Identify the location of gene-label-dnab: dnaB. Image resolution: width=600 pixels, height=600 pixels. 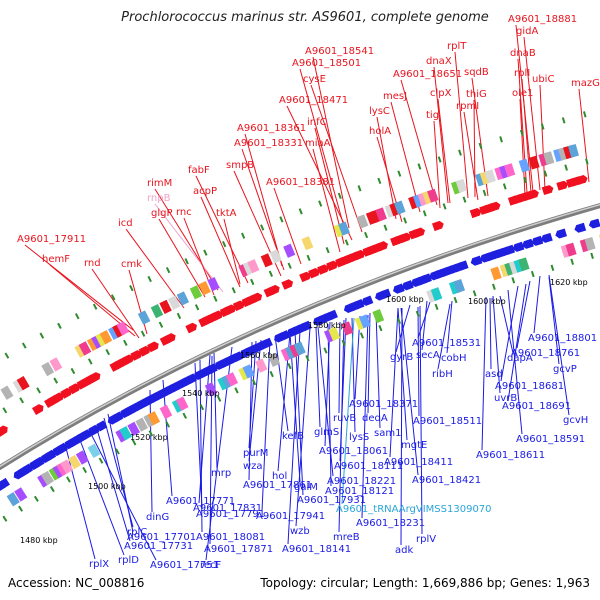
(523, 53).